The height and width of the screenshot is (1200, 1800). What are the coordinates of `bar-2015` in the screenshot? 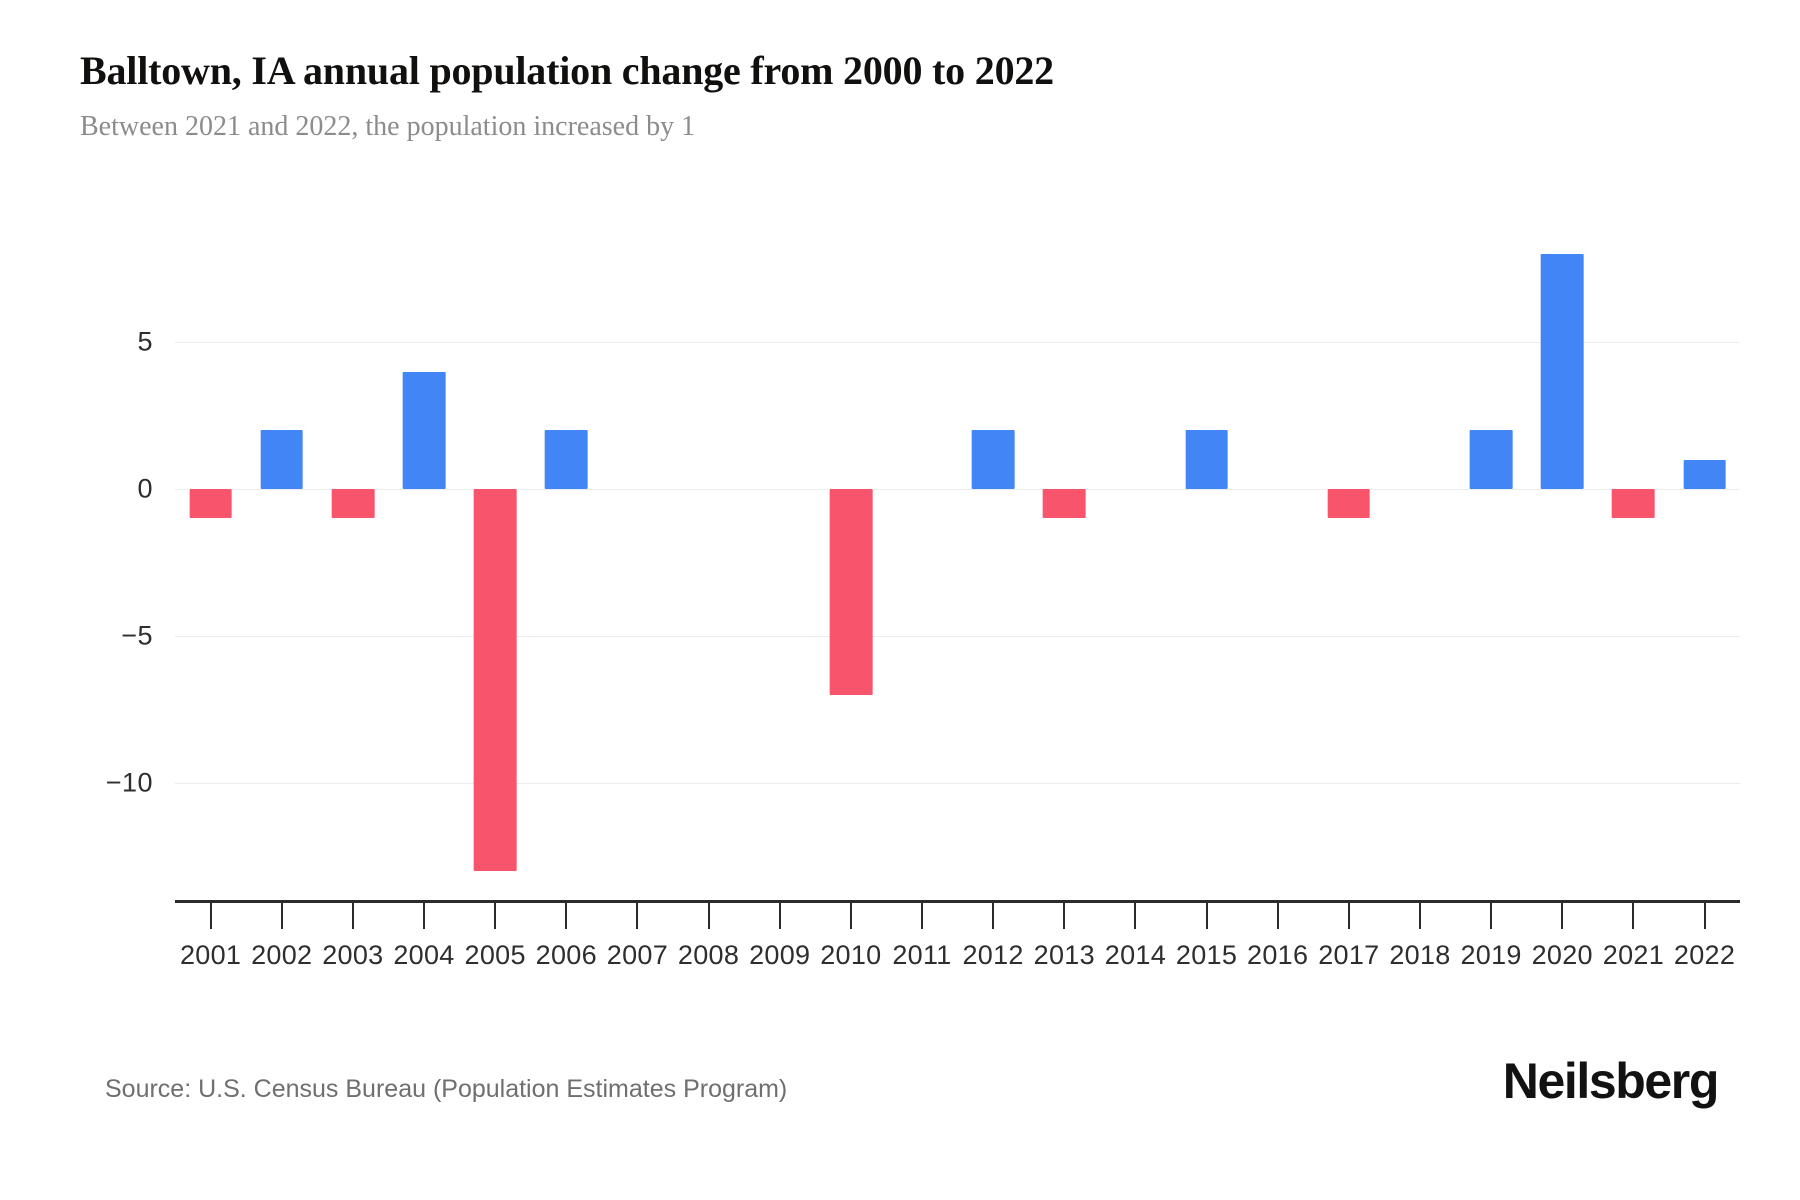 It's located at (1206, 460).